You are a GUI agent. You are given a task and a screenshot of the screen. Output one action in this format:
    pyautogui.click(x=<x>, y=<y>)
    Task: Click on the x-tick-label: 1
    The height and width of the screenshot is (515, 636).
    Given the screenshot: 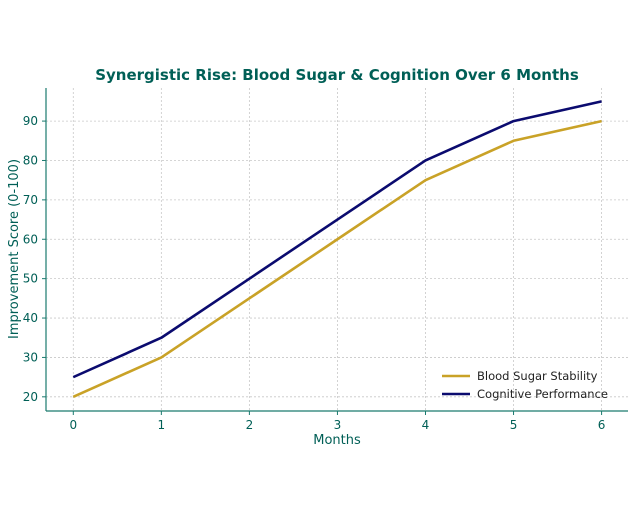 What is the action you would take?
    pyautogui.click(x=162, y=425)
    